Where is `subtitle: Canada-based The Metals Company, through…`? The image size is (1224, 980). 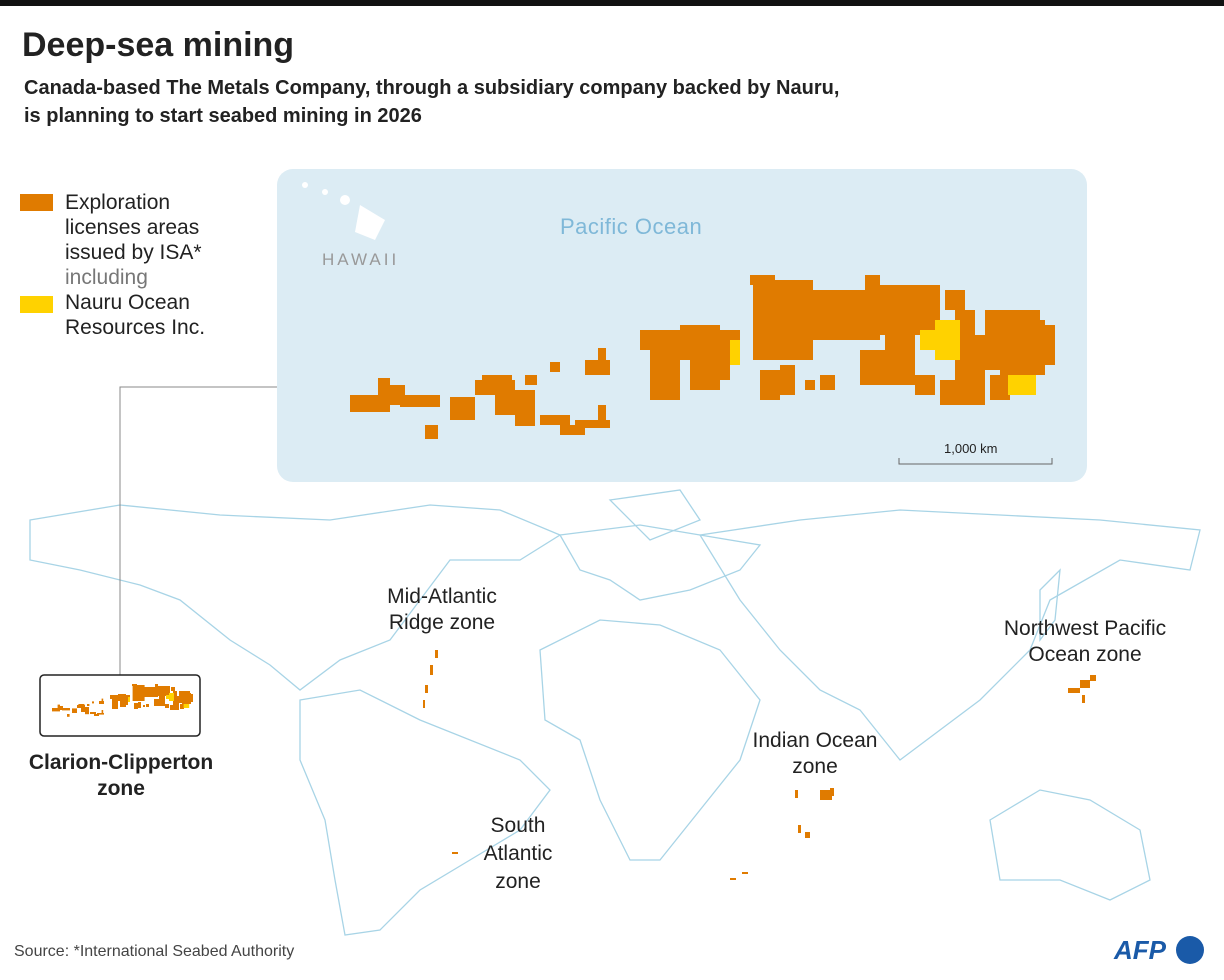 subtitle: Canada-based The Metals Company, through… is located at coordinates (431, 102).